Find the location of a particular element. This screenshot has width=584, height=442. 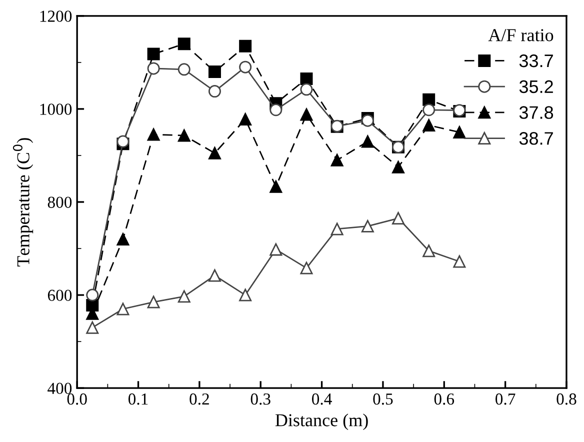

y-tick-label: 600 is located at coordinates (60, 295).